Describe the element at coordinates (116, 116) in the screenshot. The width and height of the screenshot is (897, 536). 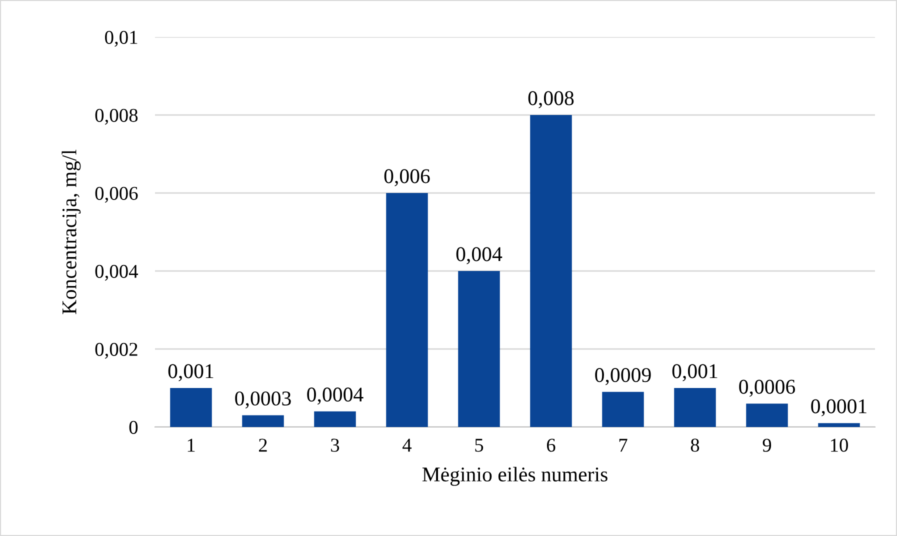
I see `y-tick-label: 0,008` at that location.